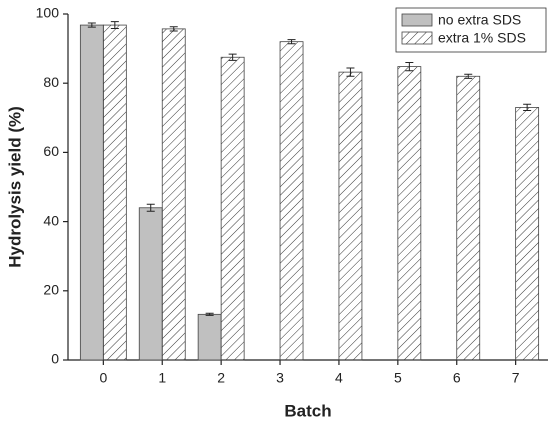 This screenshot has width=550, height=427. Describe the element at coordinates (51, 220) in the screenshot. I see `y-tick-label: 40` at that location.